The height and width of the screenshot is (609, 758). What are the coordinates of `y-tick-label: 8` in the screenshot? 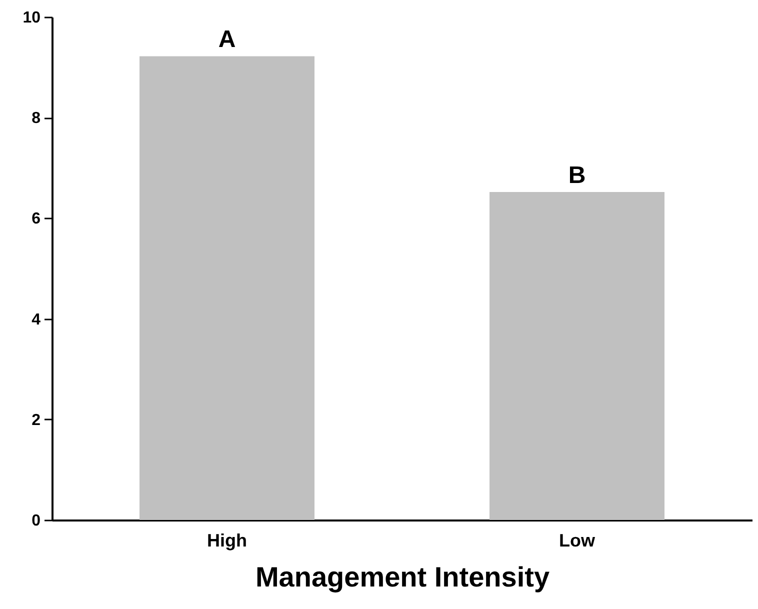 It's located at (36, 119).